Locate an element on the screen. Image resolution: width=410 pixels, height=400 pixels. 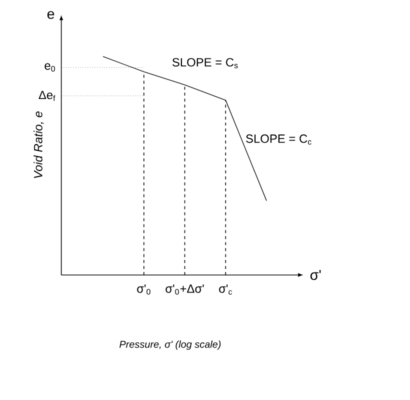
annotation: SLOPE = C$_{s}$ is located at coordinates (205, 63).